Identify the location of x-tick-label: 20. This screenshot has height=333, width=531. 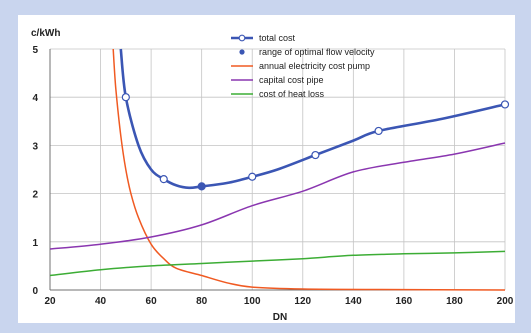
(50, 301).